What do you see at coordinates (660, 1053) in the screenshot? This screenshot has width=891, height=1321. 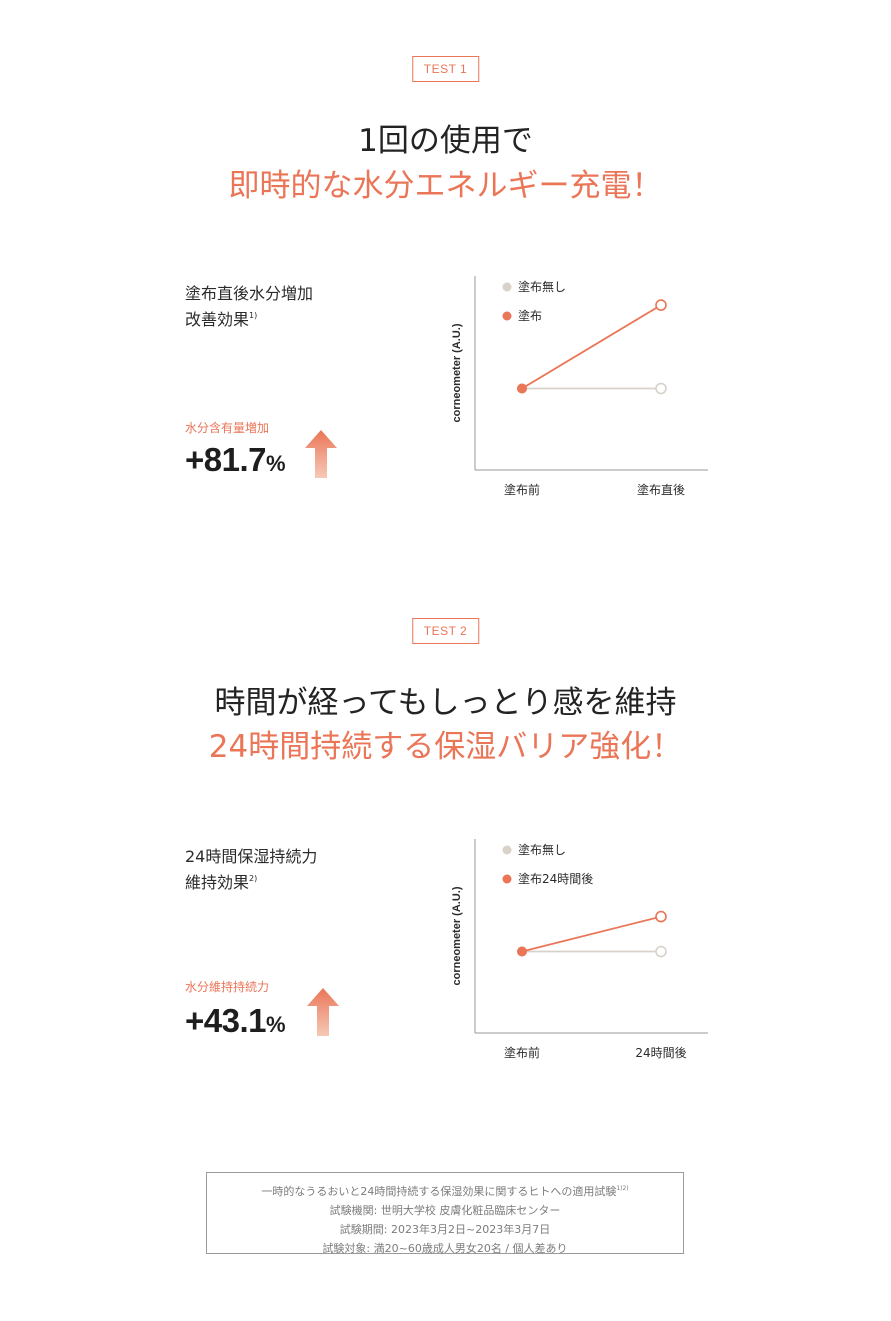 I see `x-tick-label: 24時間後` at bounding box center [660, 1053].